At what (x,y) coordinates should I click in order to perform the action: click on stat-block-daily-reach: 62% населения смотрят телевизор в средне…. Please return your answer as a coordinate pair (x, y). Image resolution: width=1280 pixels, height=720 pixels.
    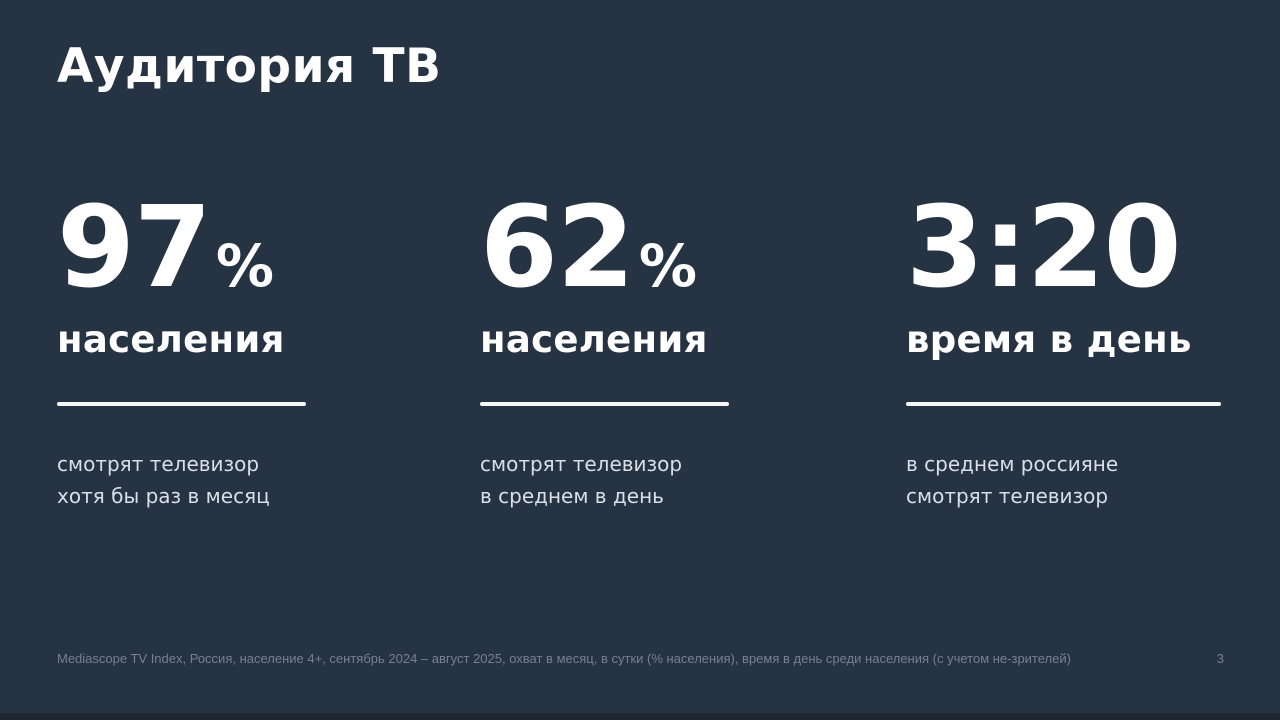
    Looking at the image, I should click on (665, 352).